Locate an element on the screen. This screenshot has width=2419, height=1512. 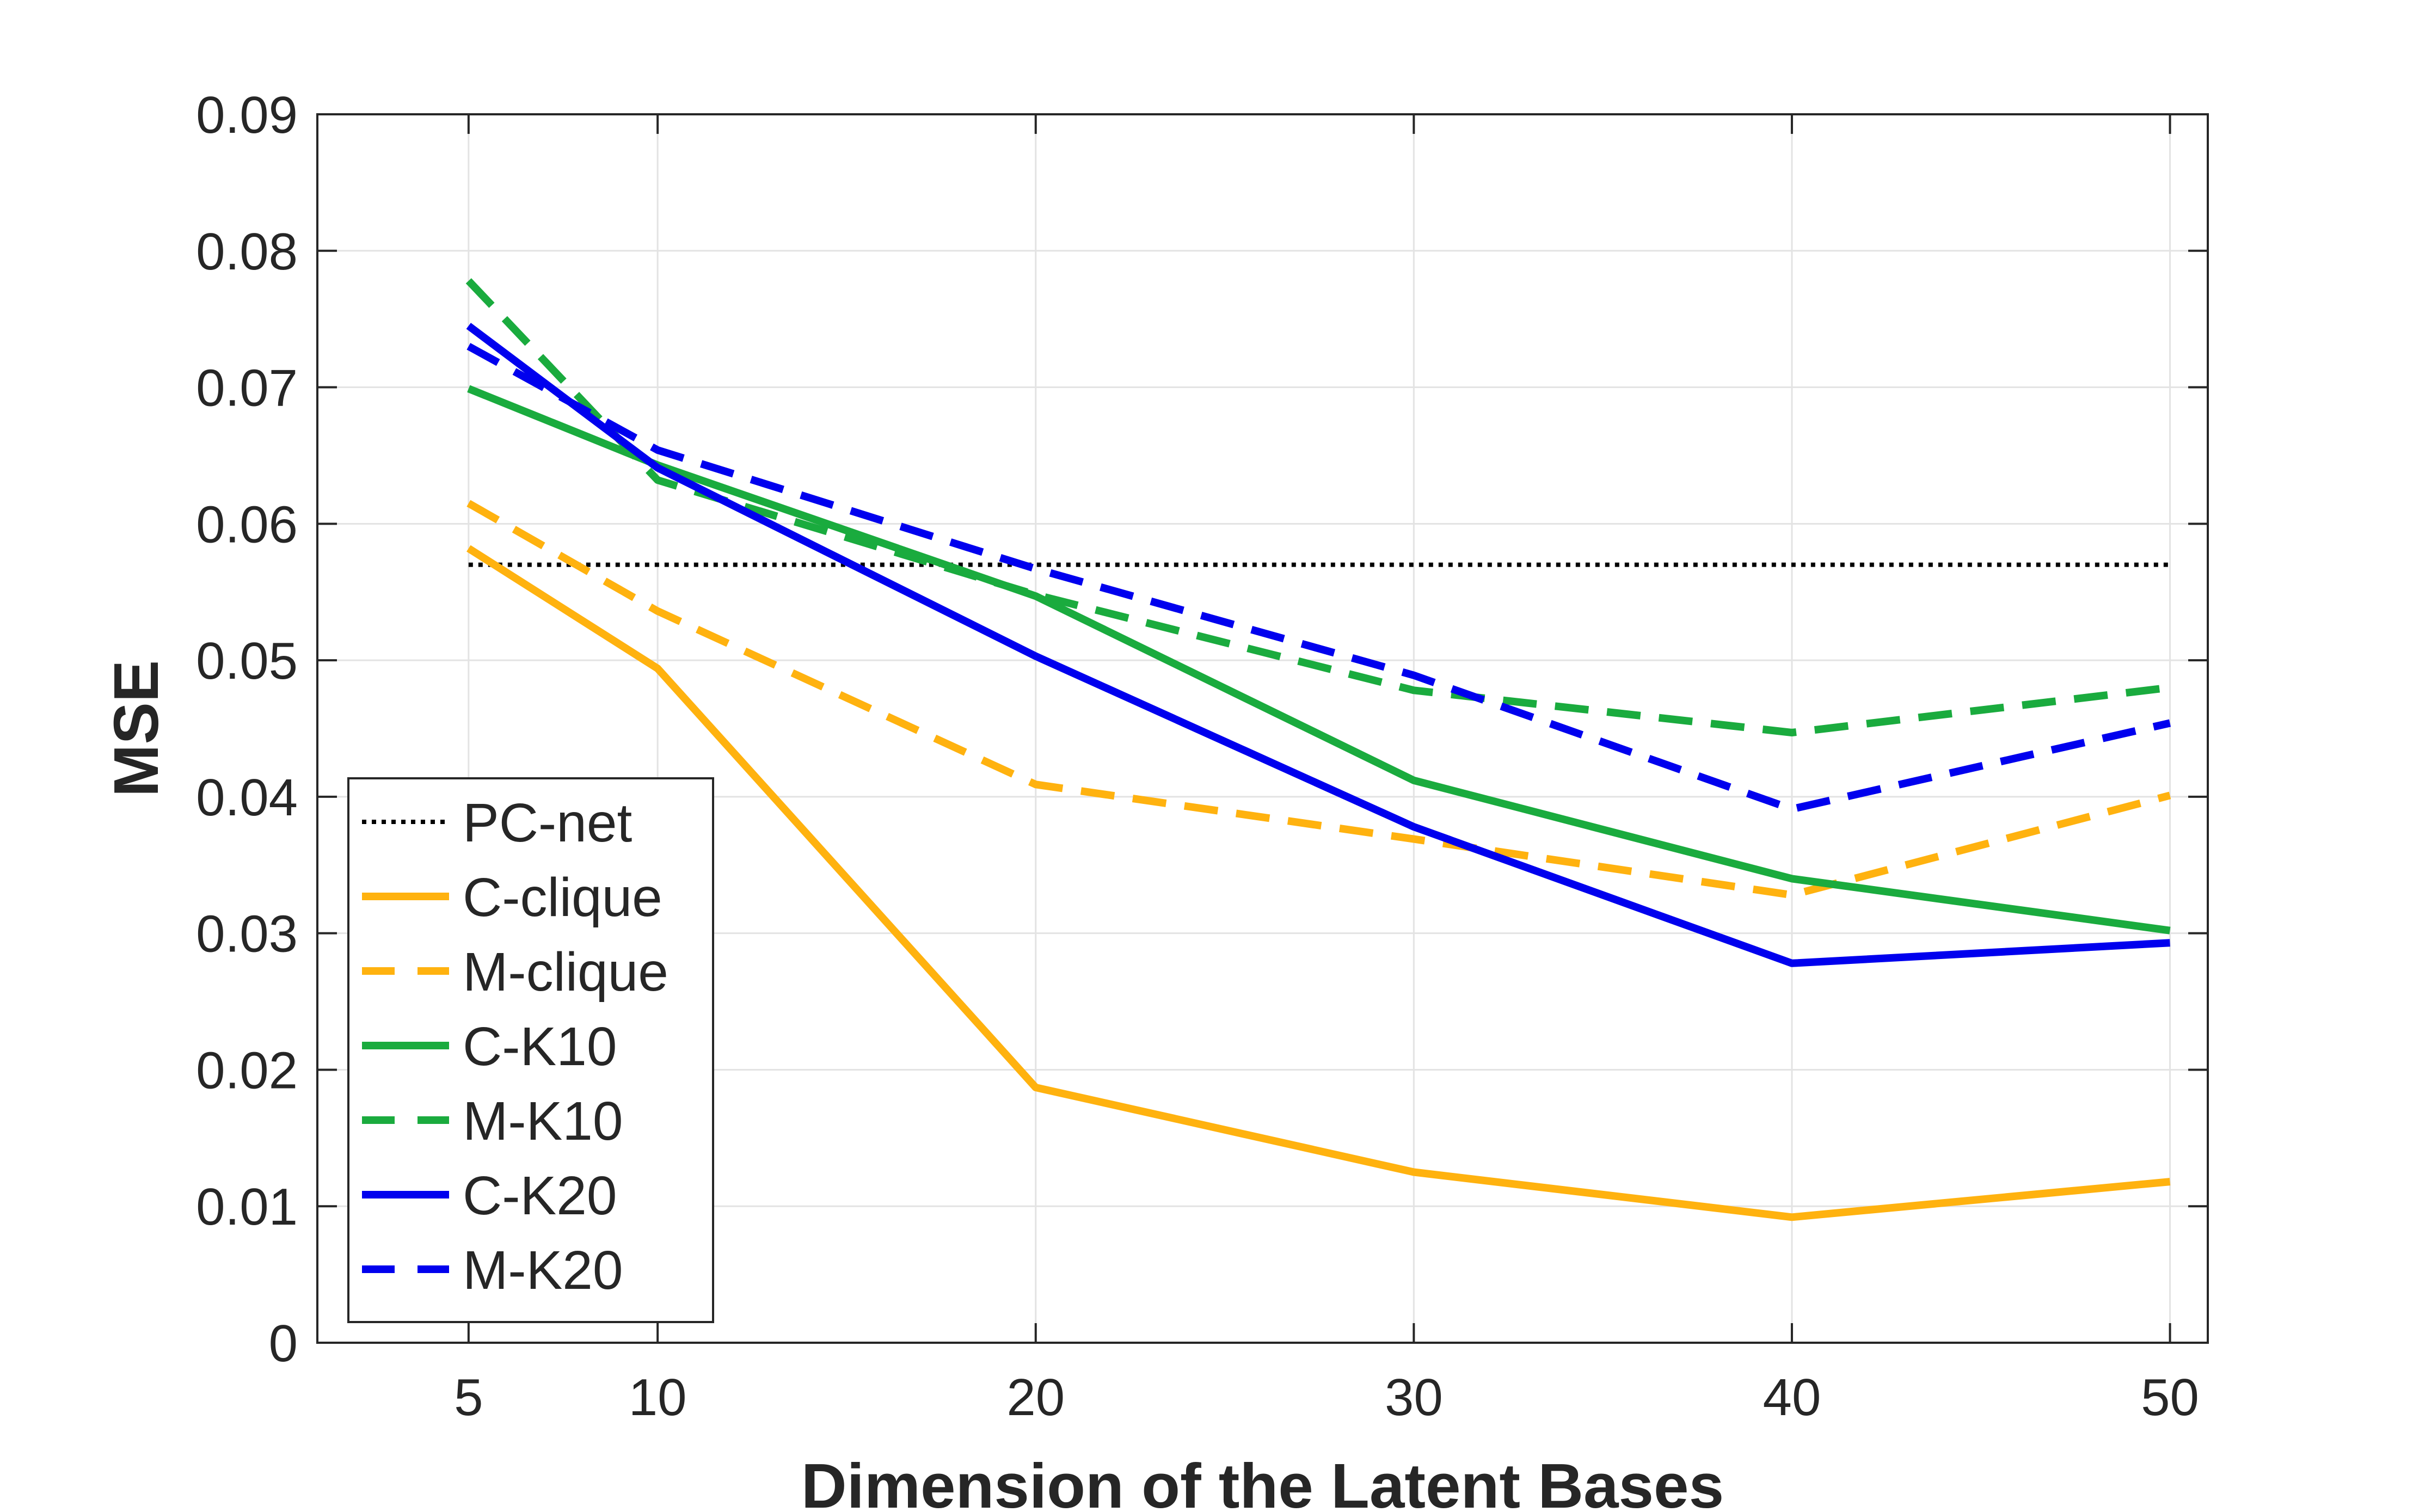
legend-label: C-K20 is located at coordinates (540, 1195).